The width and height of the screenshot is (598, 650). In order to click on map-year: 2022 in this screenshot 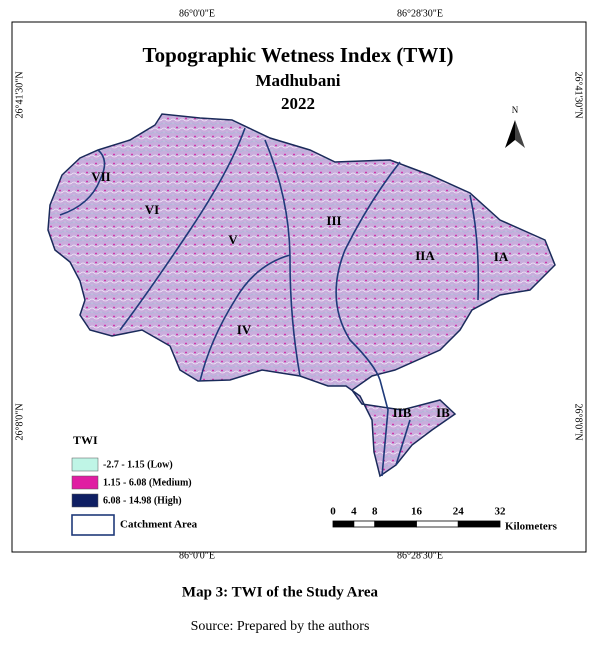, I will do `click(298, 103)`.